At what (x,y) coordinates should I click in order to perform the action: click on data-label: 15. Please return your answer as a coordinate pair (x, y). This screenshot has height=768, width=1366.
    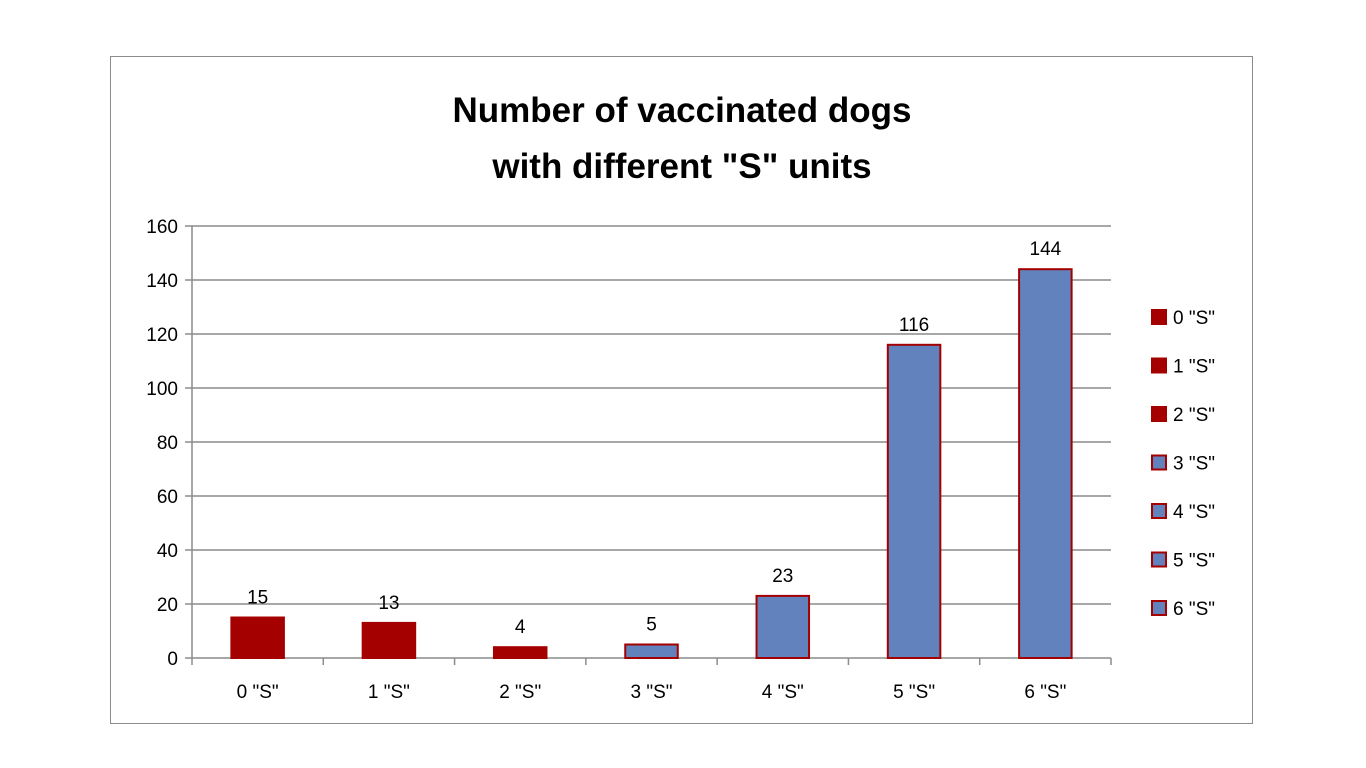
    Looking at the image, I should click on (257, 598).